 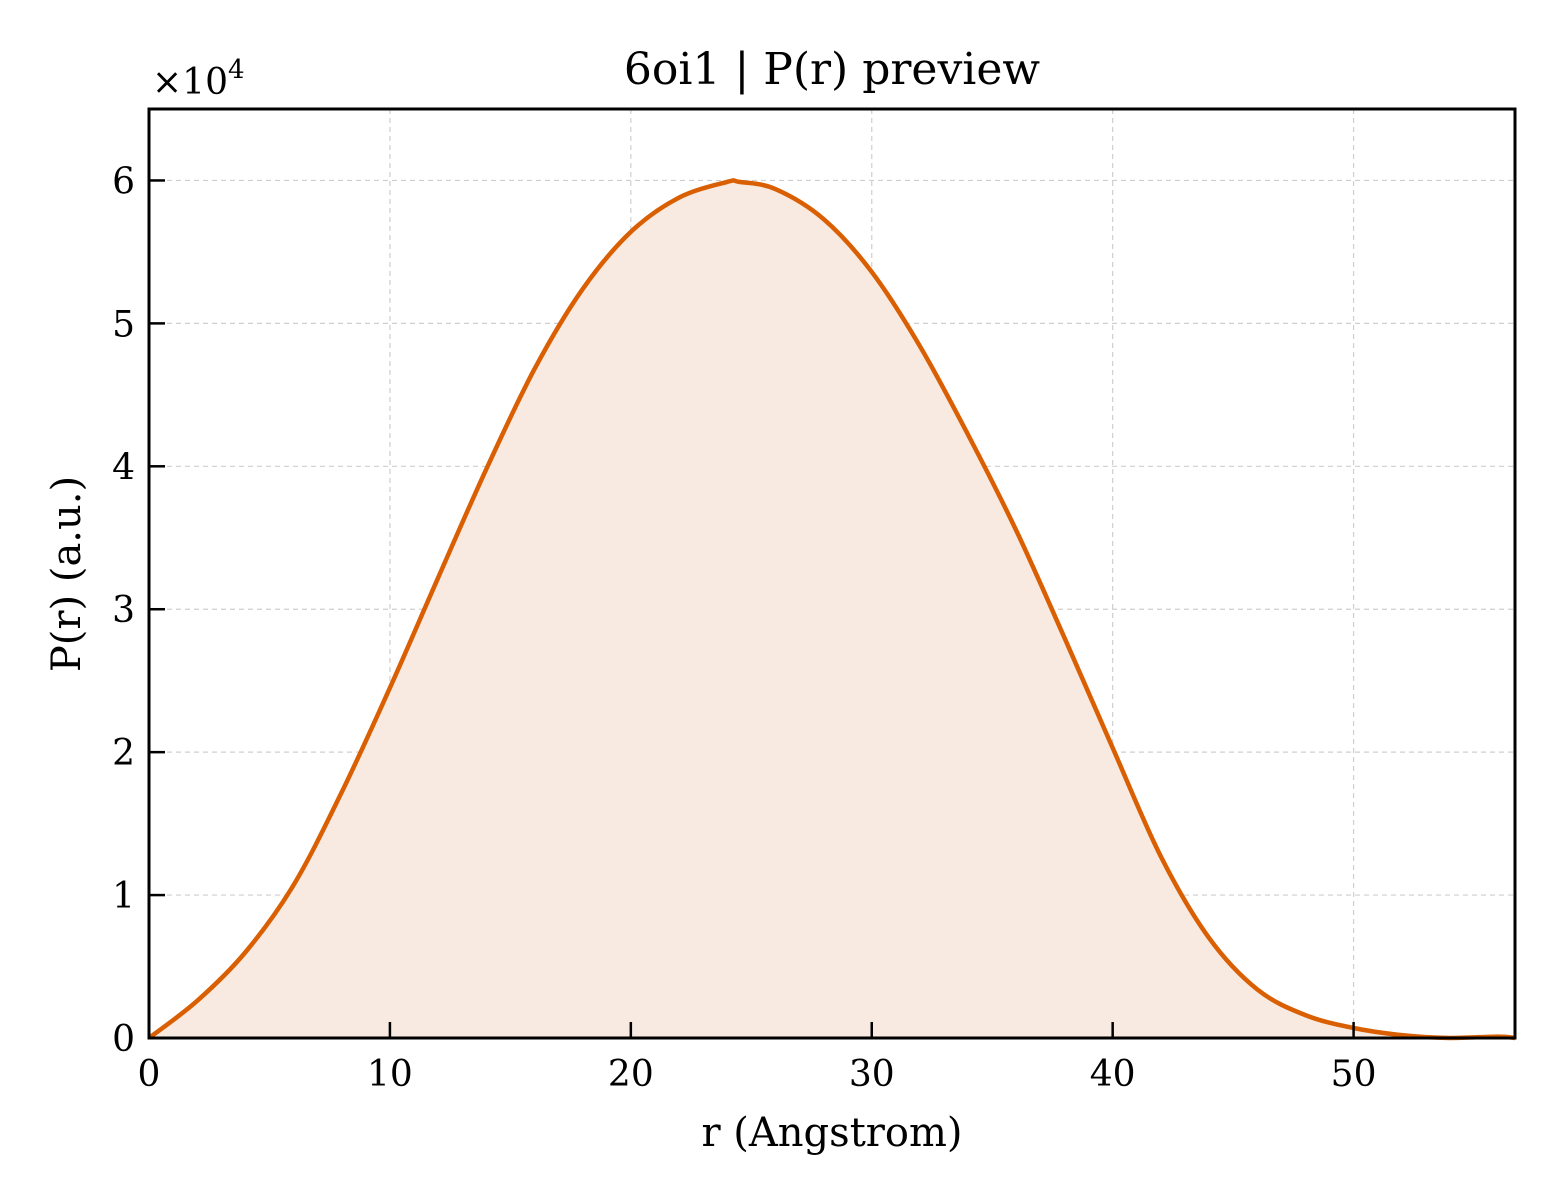 What do you see at coordinates (831, 1133) in the screenshot?
I see `x-axis-label: r (Angstrom)` at bounding box center [831, 1133].